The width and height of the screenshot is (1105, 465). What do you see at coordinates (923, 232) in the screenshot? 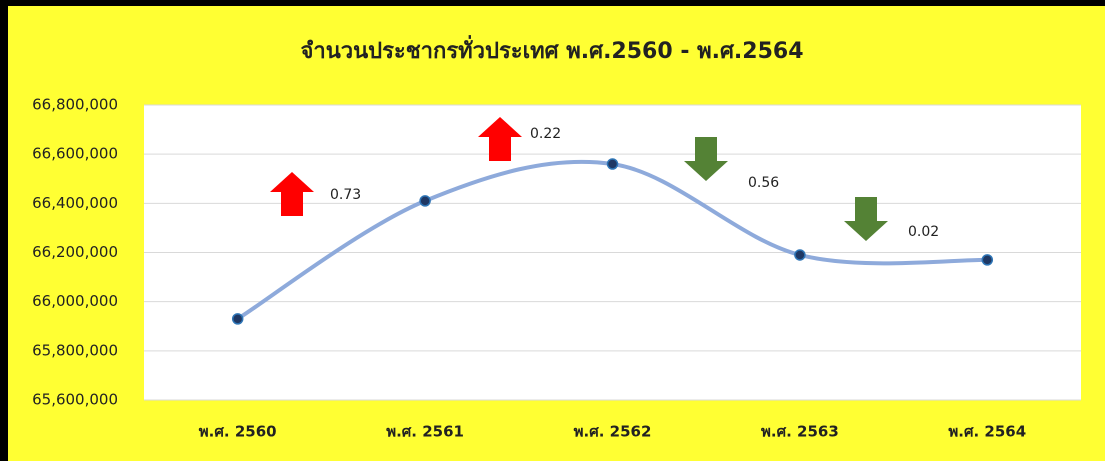
I see `annotation-label: 0.02` at bounding box center [923, 232].